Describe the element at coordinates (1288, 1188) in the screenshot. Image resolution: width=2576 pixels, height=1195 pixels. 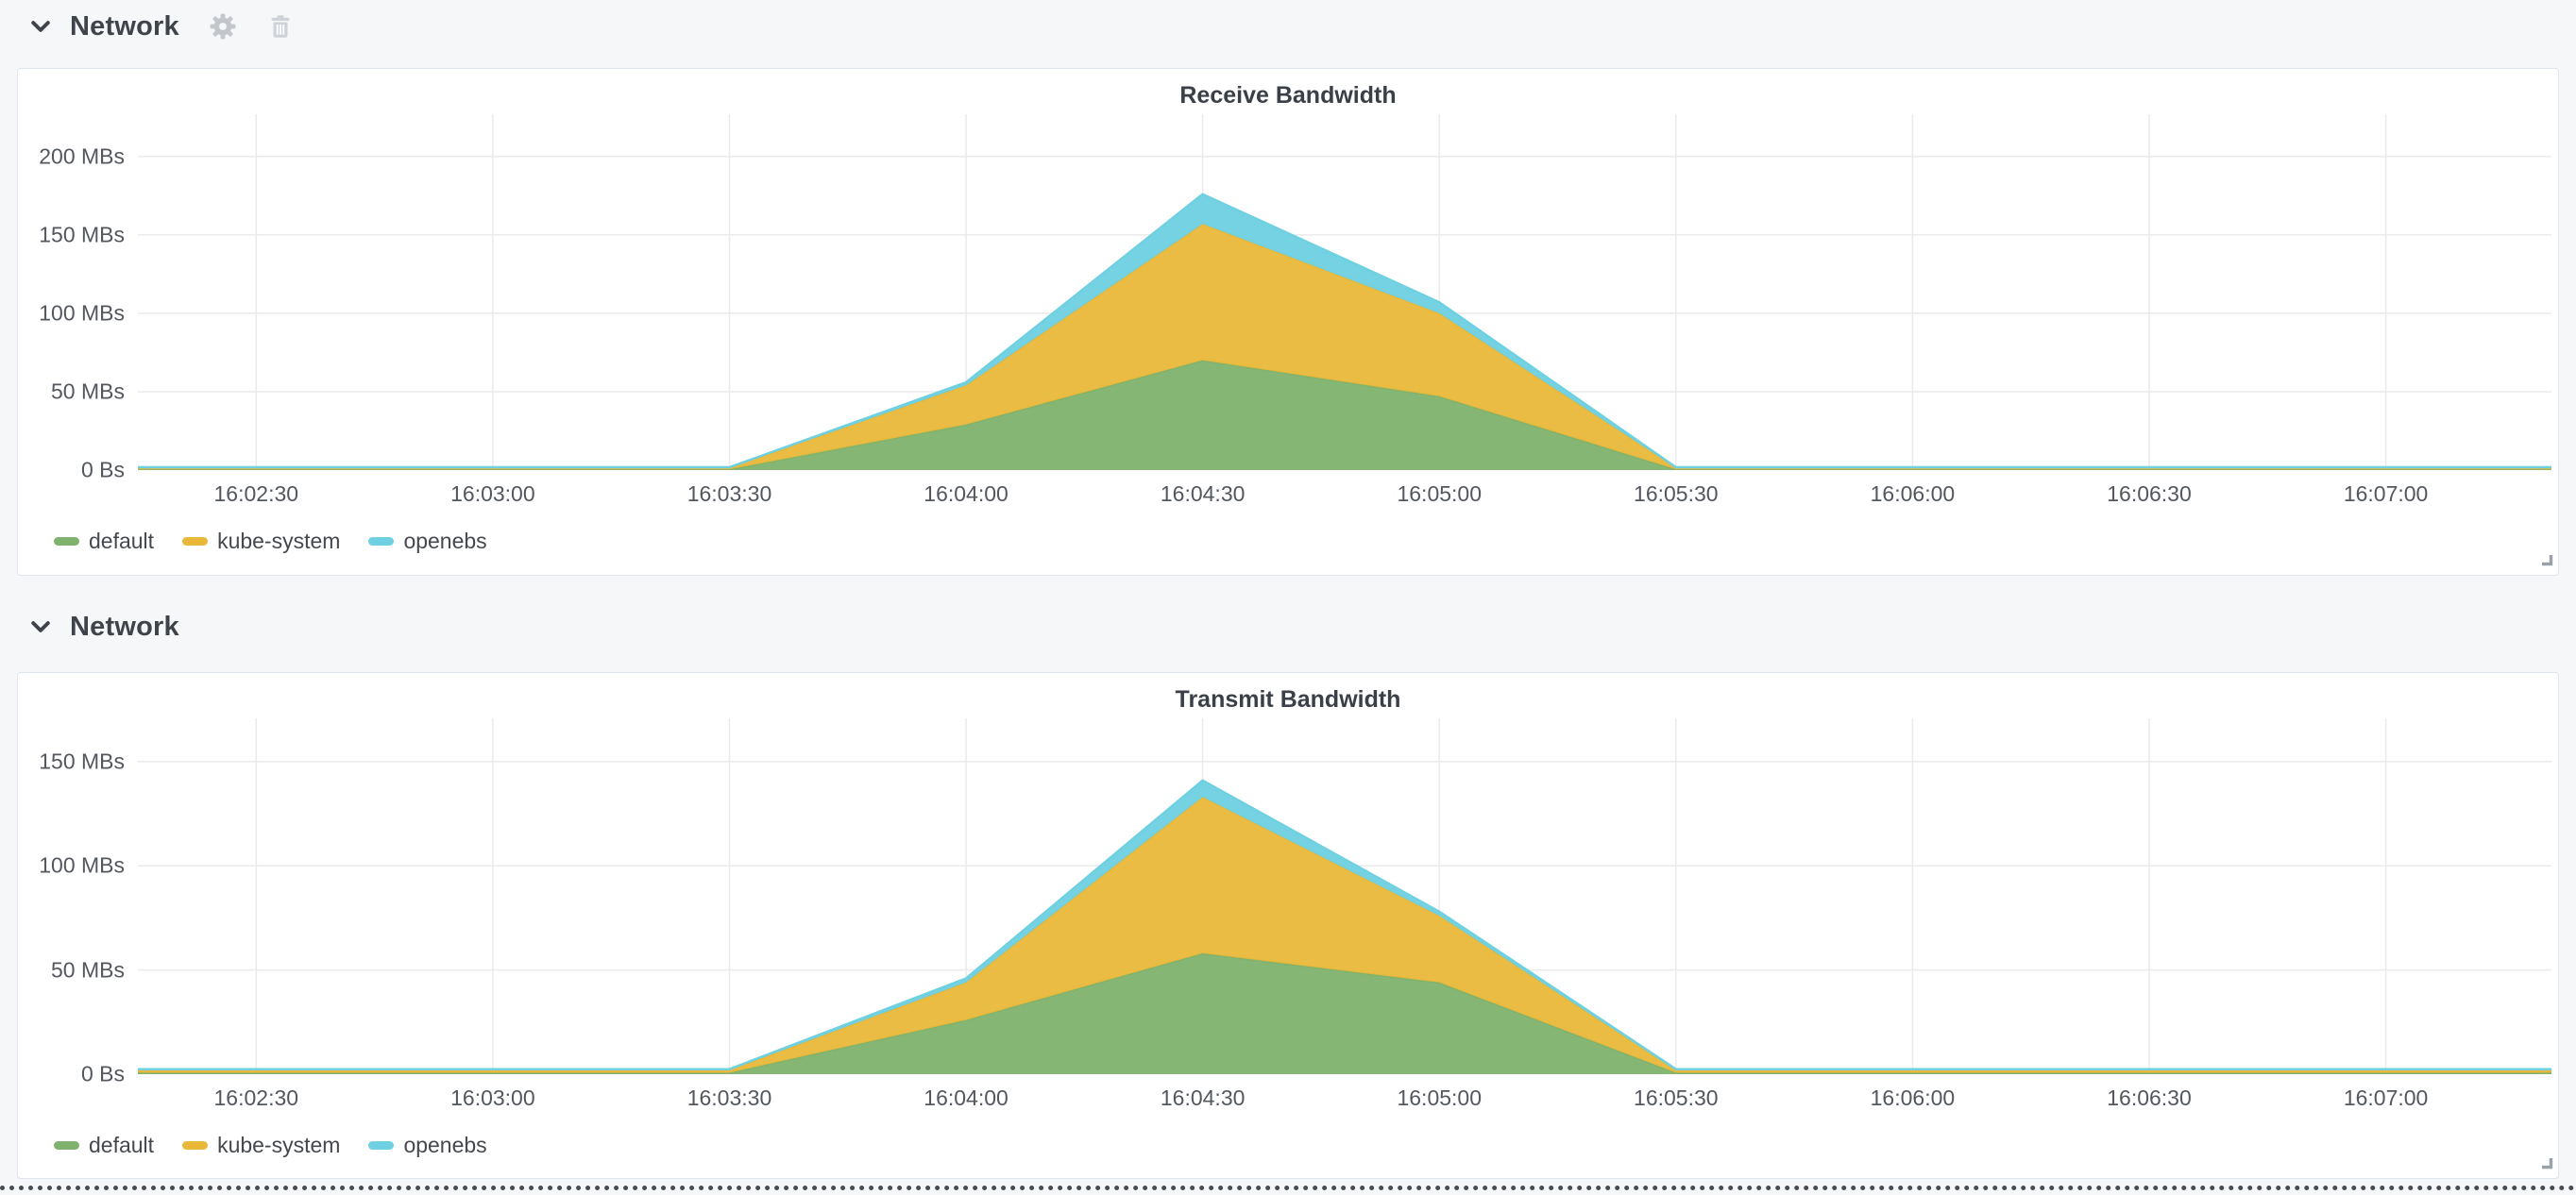
I see `collapsed-row-divider` at that location.